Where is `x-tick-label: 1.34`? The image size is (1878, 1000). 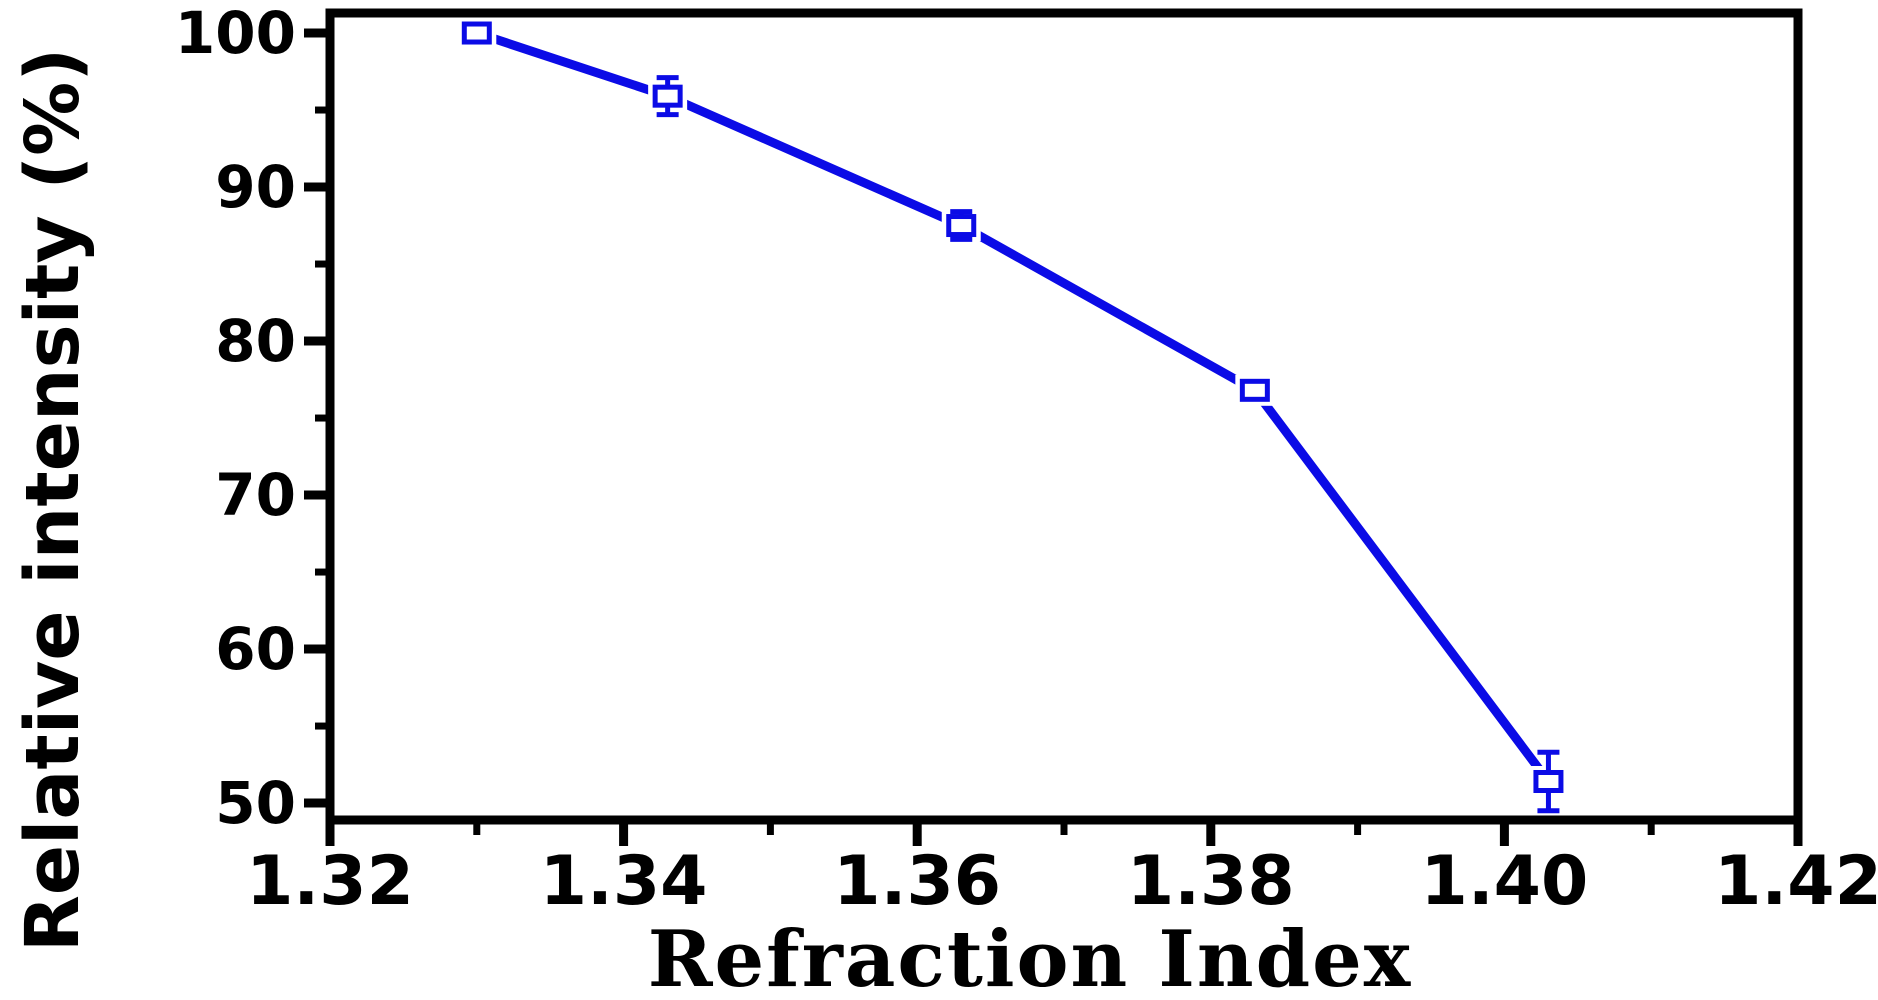
x-tick-label: 1.34 is located at coordinates (624, 881).